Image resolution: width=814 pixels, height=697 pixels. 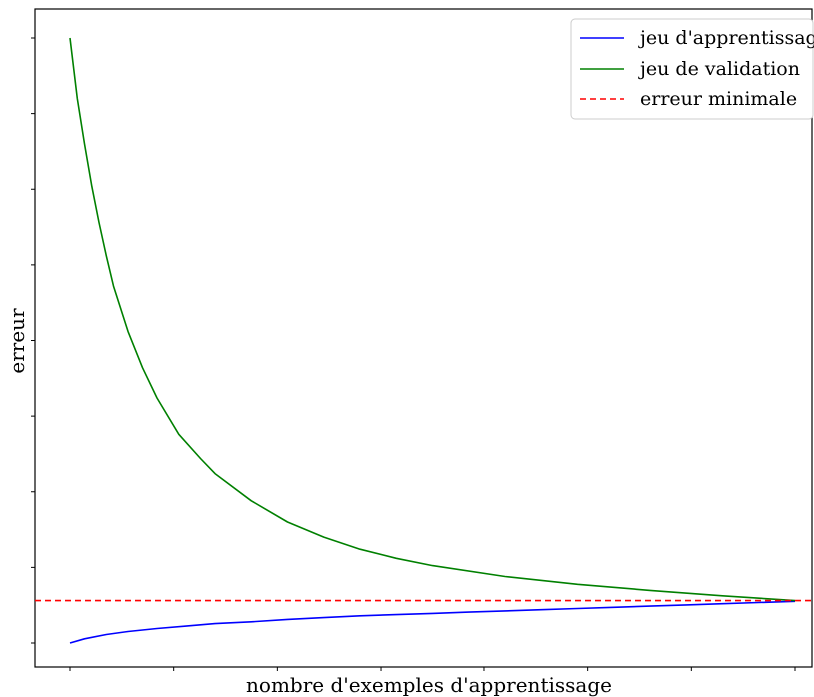 What do you see at coordinates (429, 685) in the screenshot?
I see `x-axis-label: nombre d'exemples d'apprentissage` at bounding box center [429, 685].